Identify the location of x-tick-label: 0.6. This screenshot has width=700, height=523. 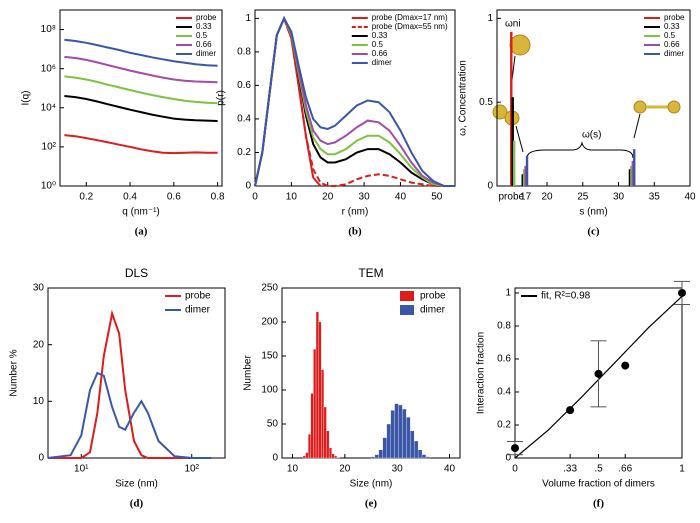
(174, 197).